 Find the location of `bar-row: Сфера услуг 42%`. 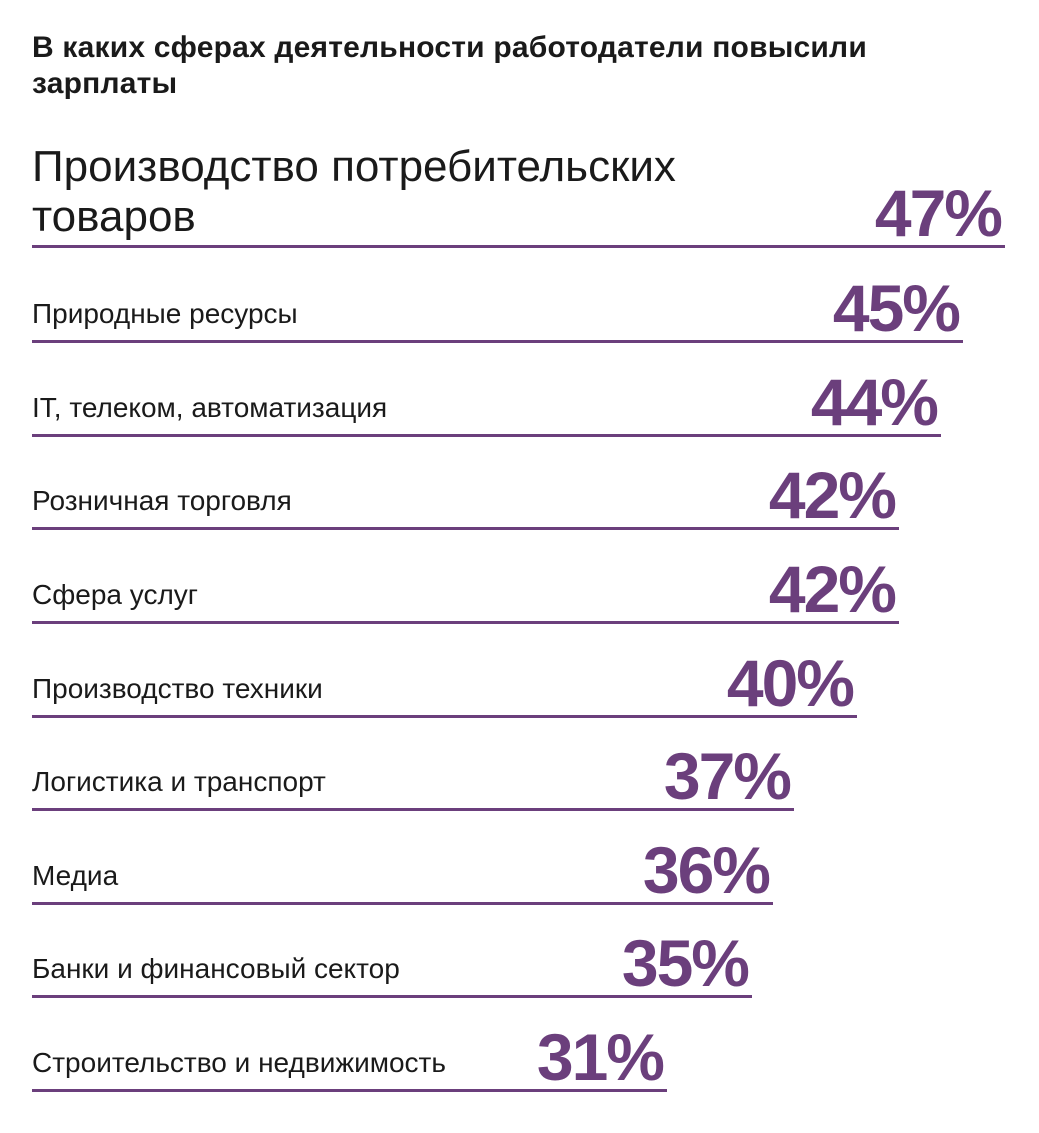

bar-row: Сфера услуг 42% is located at coordinates (465, 584).